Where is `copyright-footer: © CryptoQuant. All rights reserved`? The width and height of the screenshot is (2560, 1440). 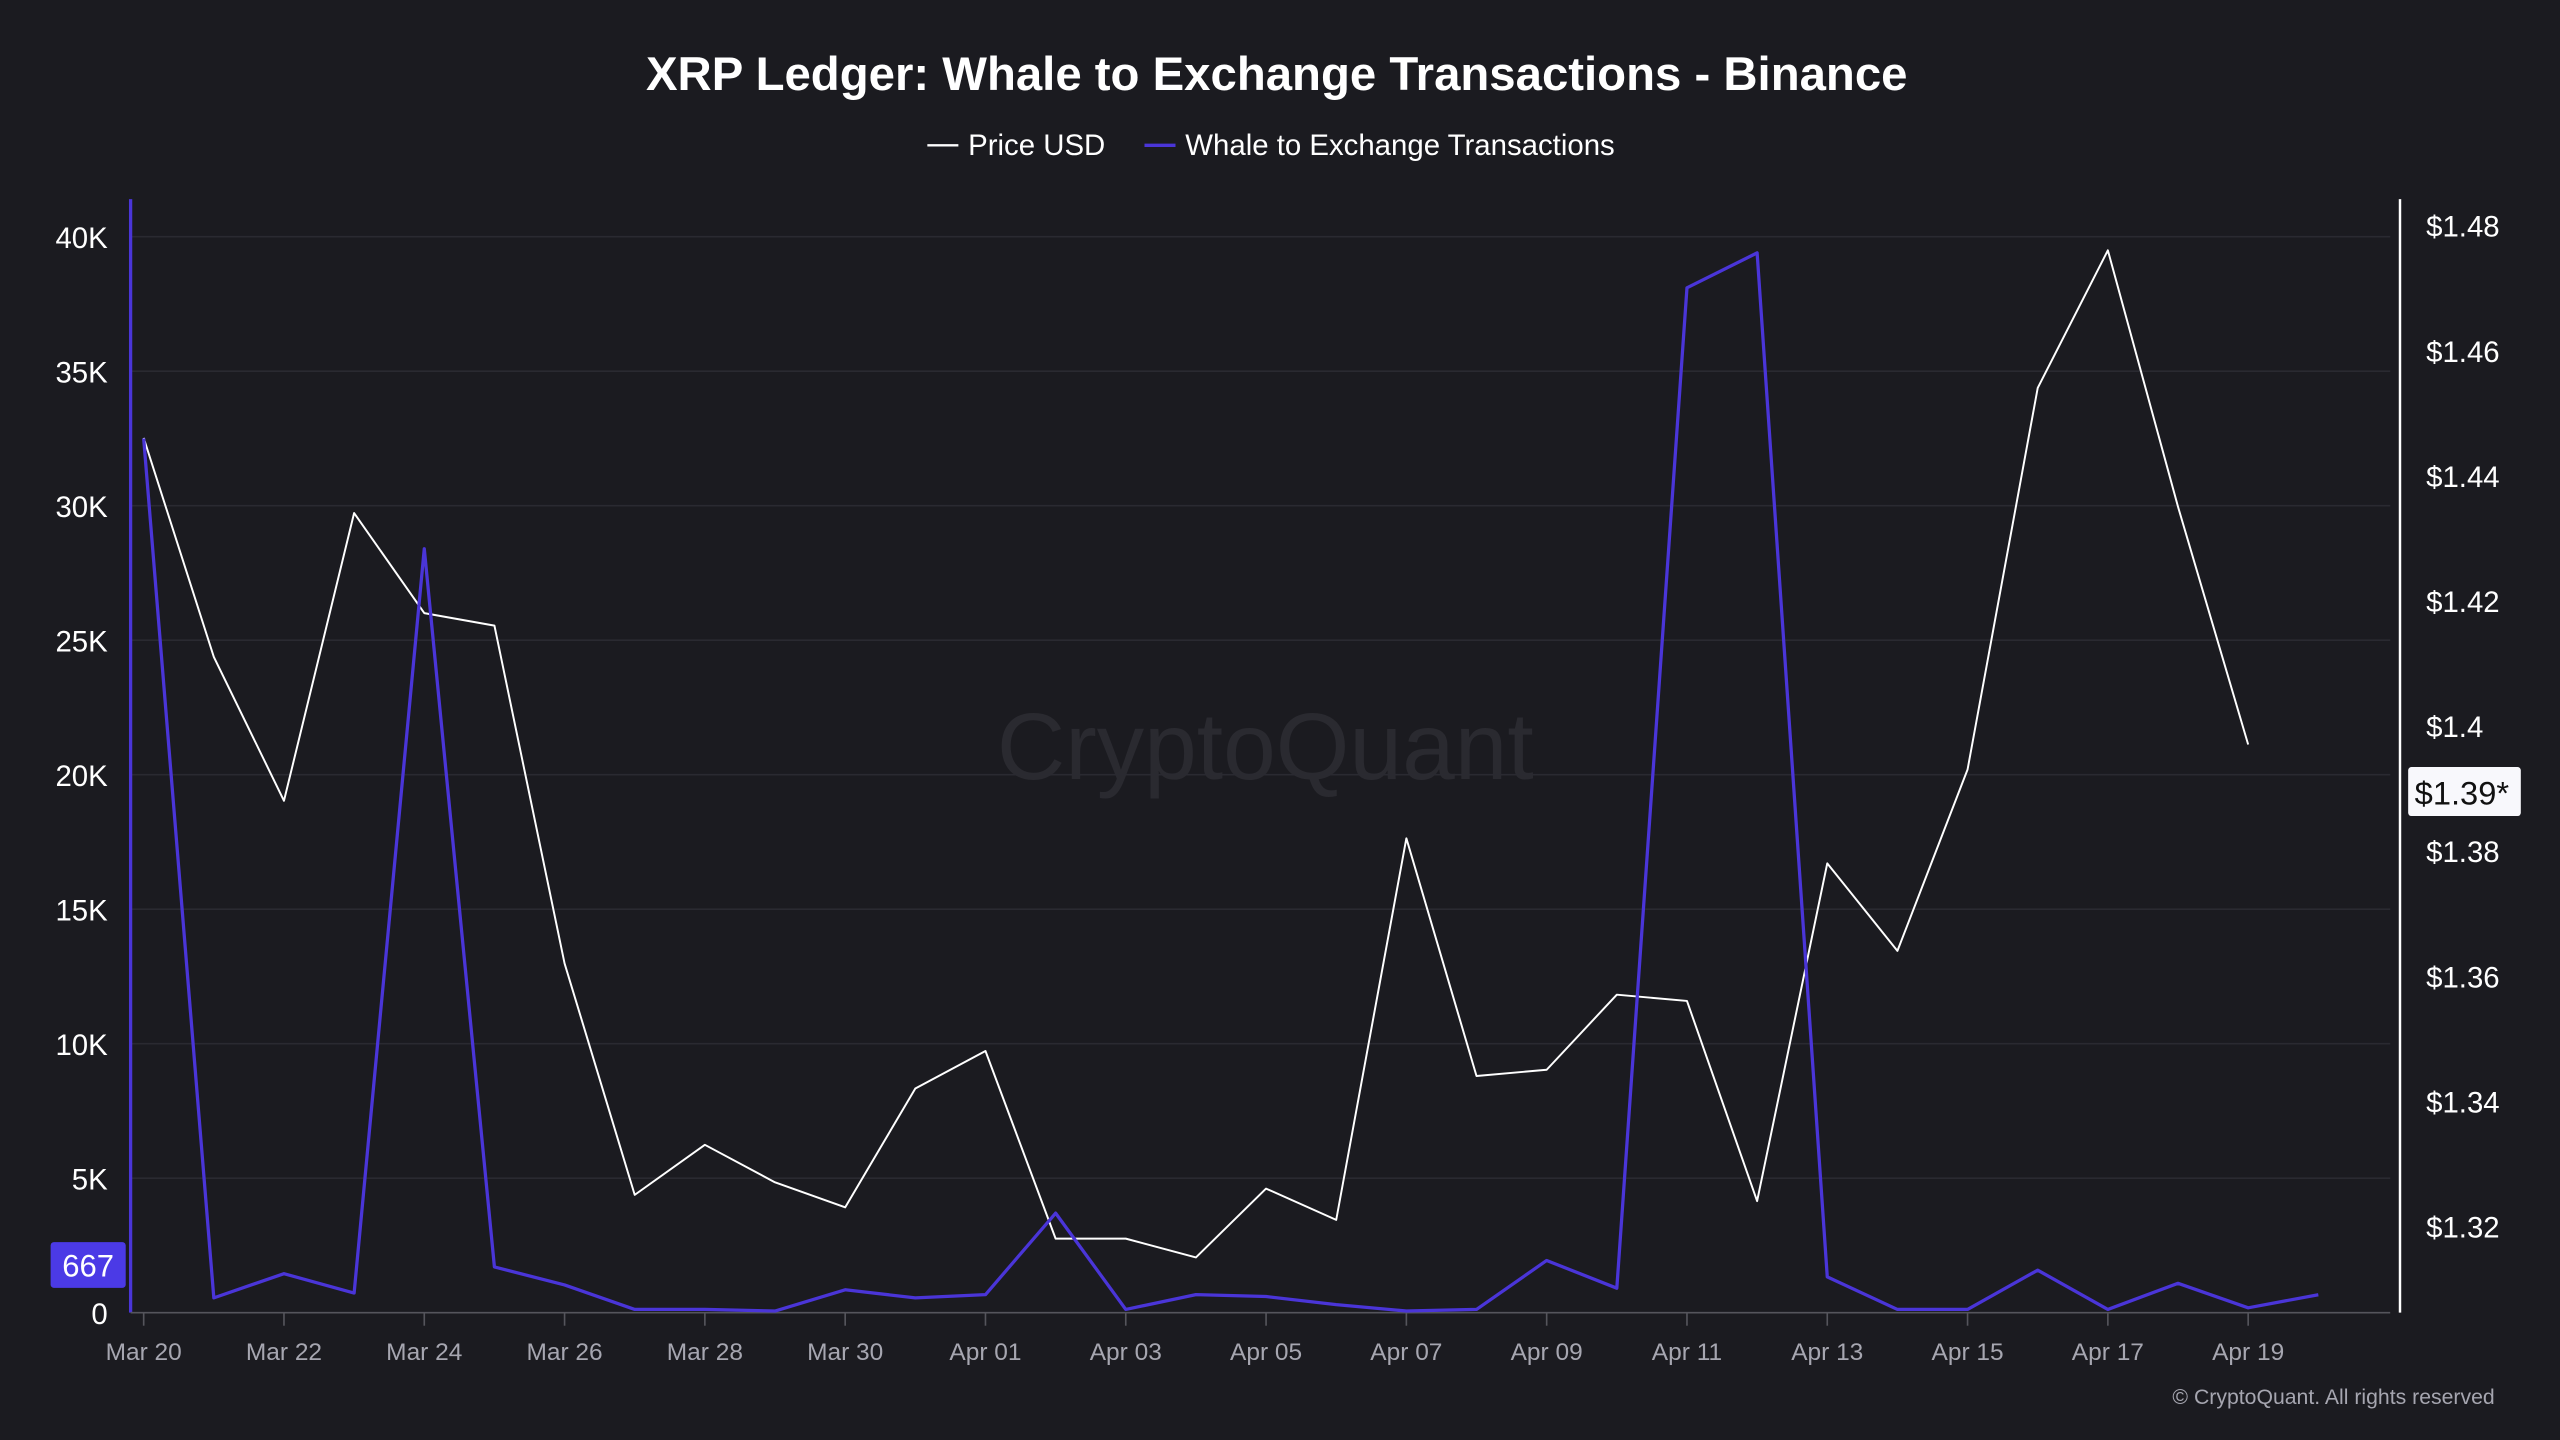 copyright-footer: © CryptoQuant. All rights reserved is located at coordinates (2333, 1397).